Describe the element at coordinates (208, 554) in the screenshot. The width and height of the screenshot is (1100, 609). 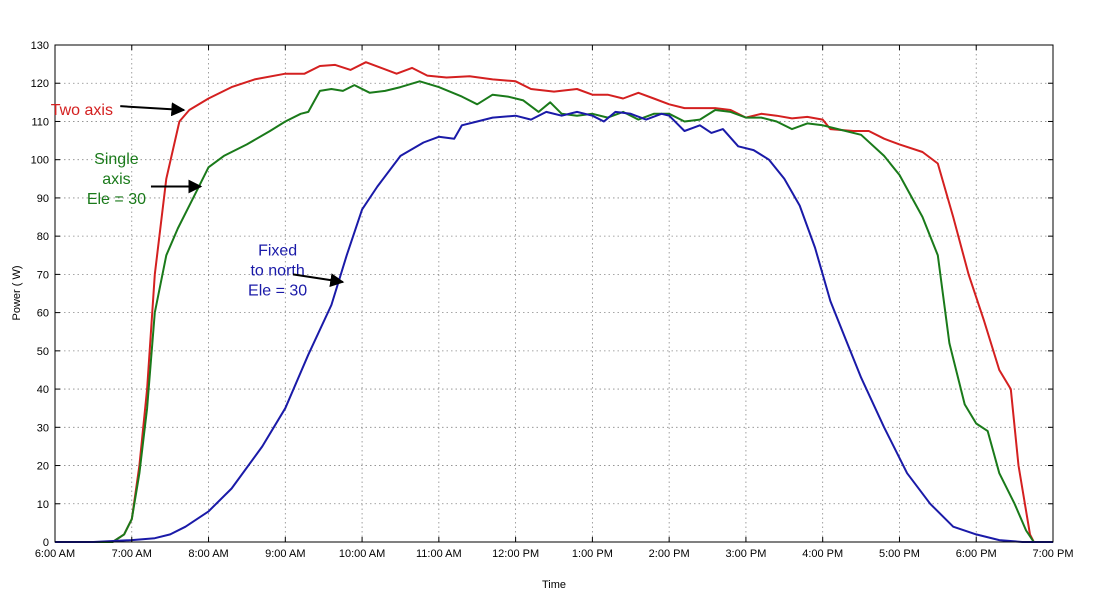
I see `x-tick-label: 8:00 AM` at that location.